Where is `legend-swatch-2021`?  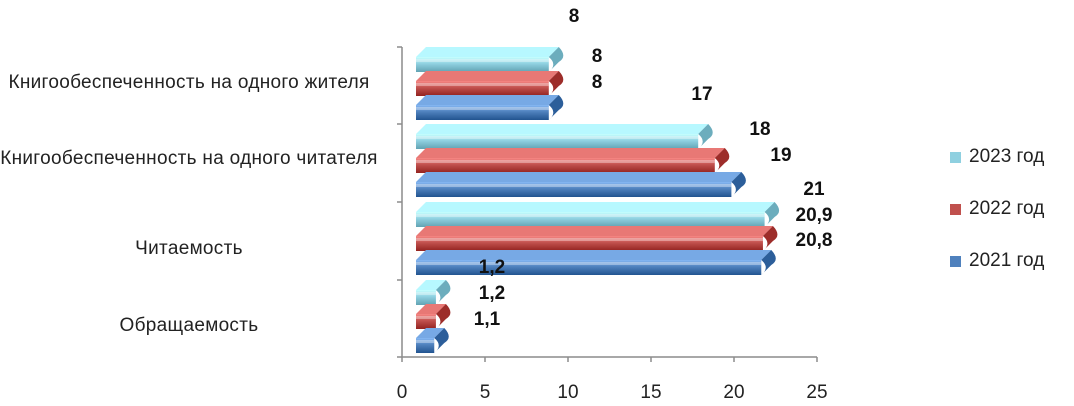
legend-swatch-2021 is located at coordinates (955, 261).